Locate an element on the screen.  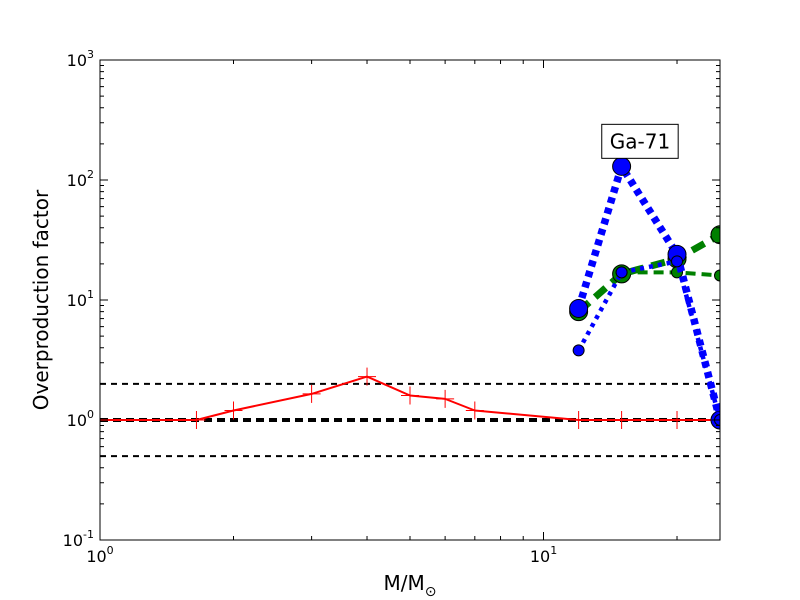
y-tick-label-0-base: 10 is located at coordinates (73, 540).